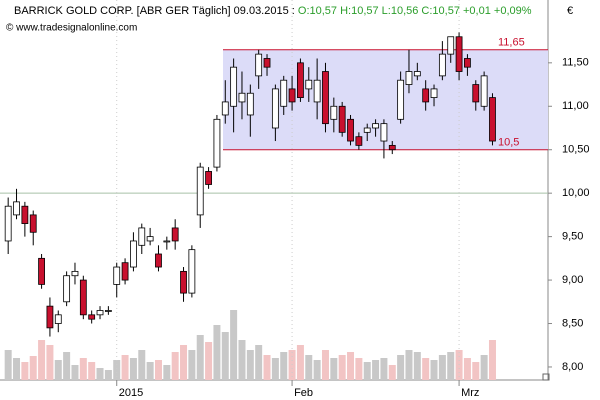 This screenshot has height=400, width=600. Describe the element at coordinates (71, 28) in the screenshot. I see `watermark: © www.tradesignalonline.com` at that location.